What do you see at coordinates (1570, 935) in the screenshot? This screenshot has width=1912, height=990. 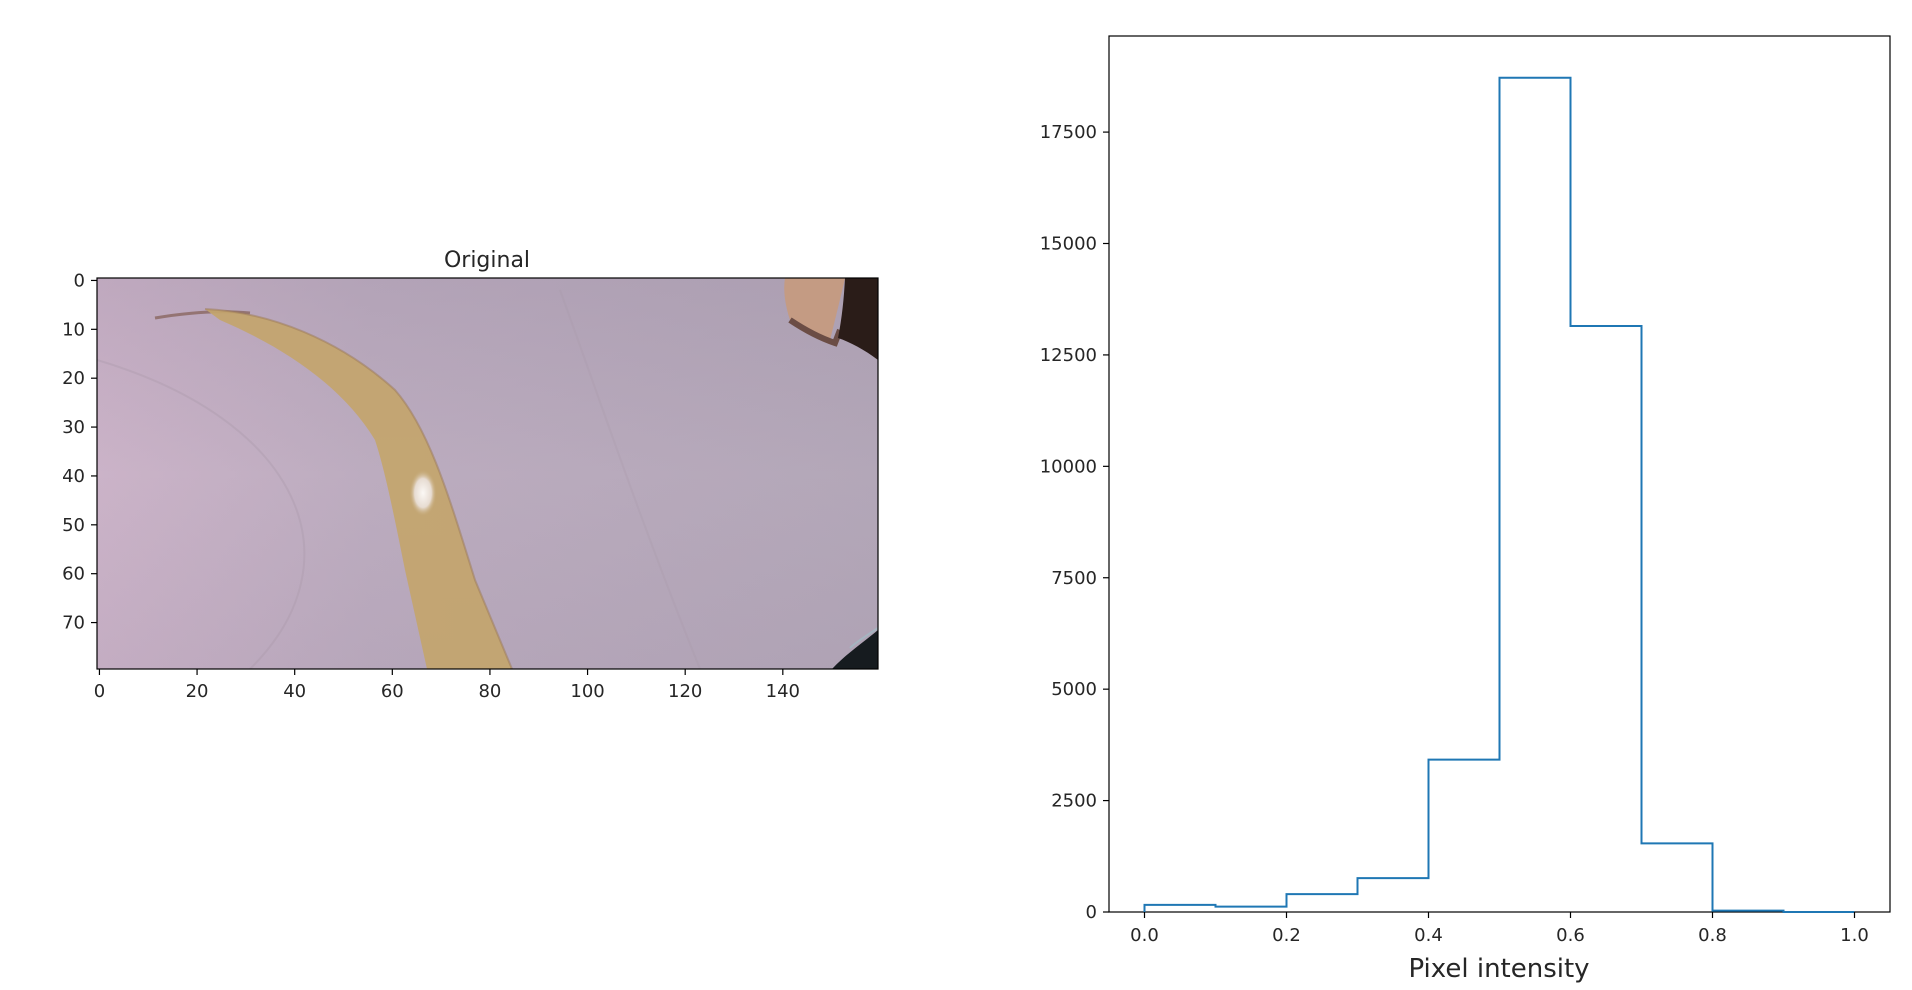 I see `histogram-x-tick-label: 0.6` at bounding box center [1570, 935].